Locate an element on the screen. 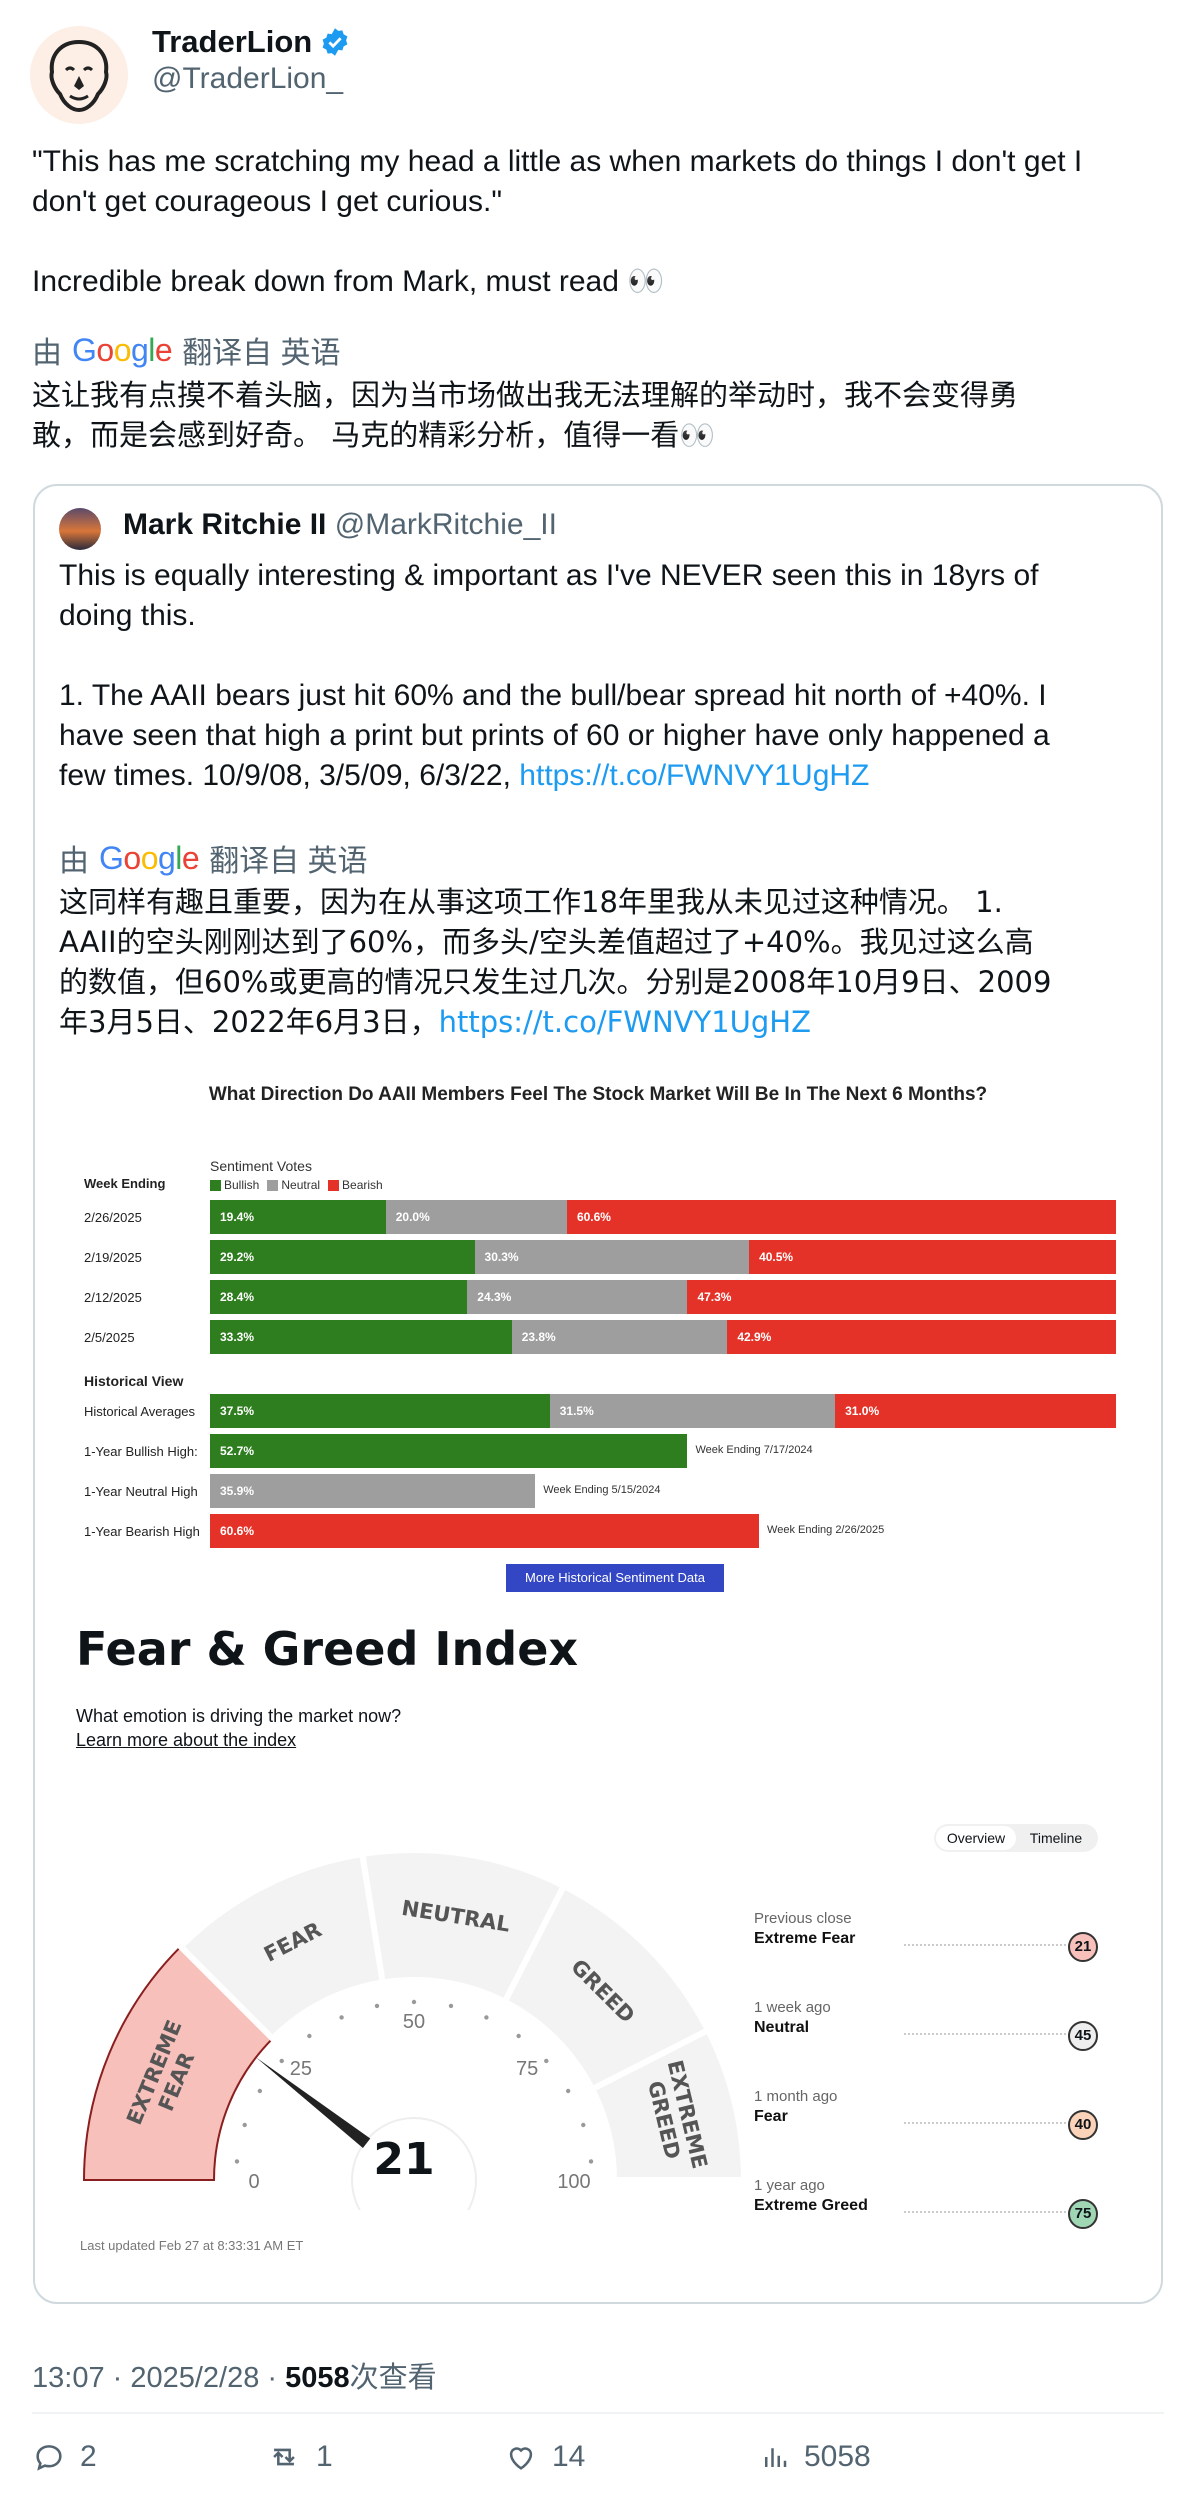 The image size is (1196, 2508). translate-suffix: 翻译自 英语 is located at coordinates (288, 861).